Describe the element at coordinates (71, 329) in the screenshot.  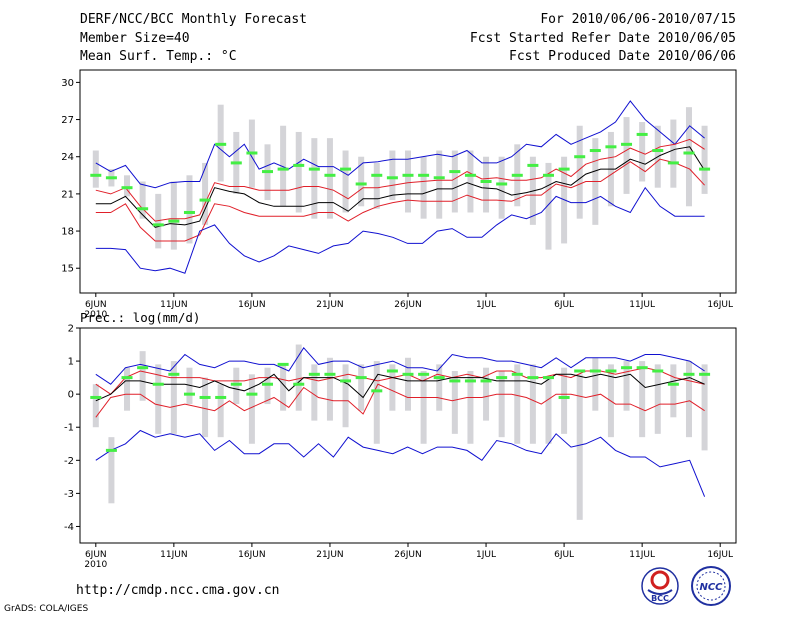
I see `y-tick-label: 2` at that location.